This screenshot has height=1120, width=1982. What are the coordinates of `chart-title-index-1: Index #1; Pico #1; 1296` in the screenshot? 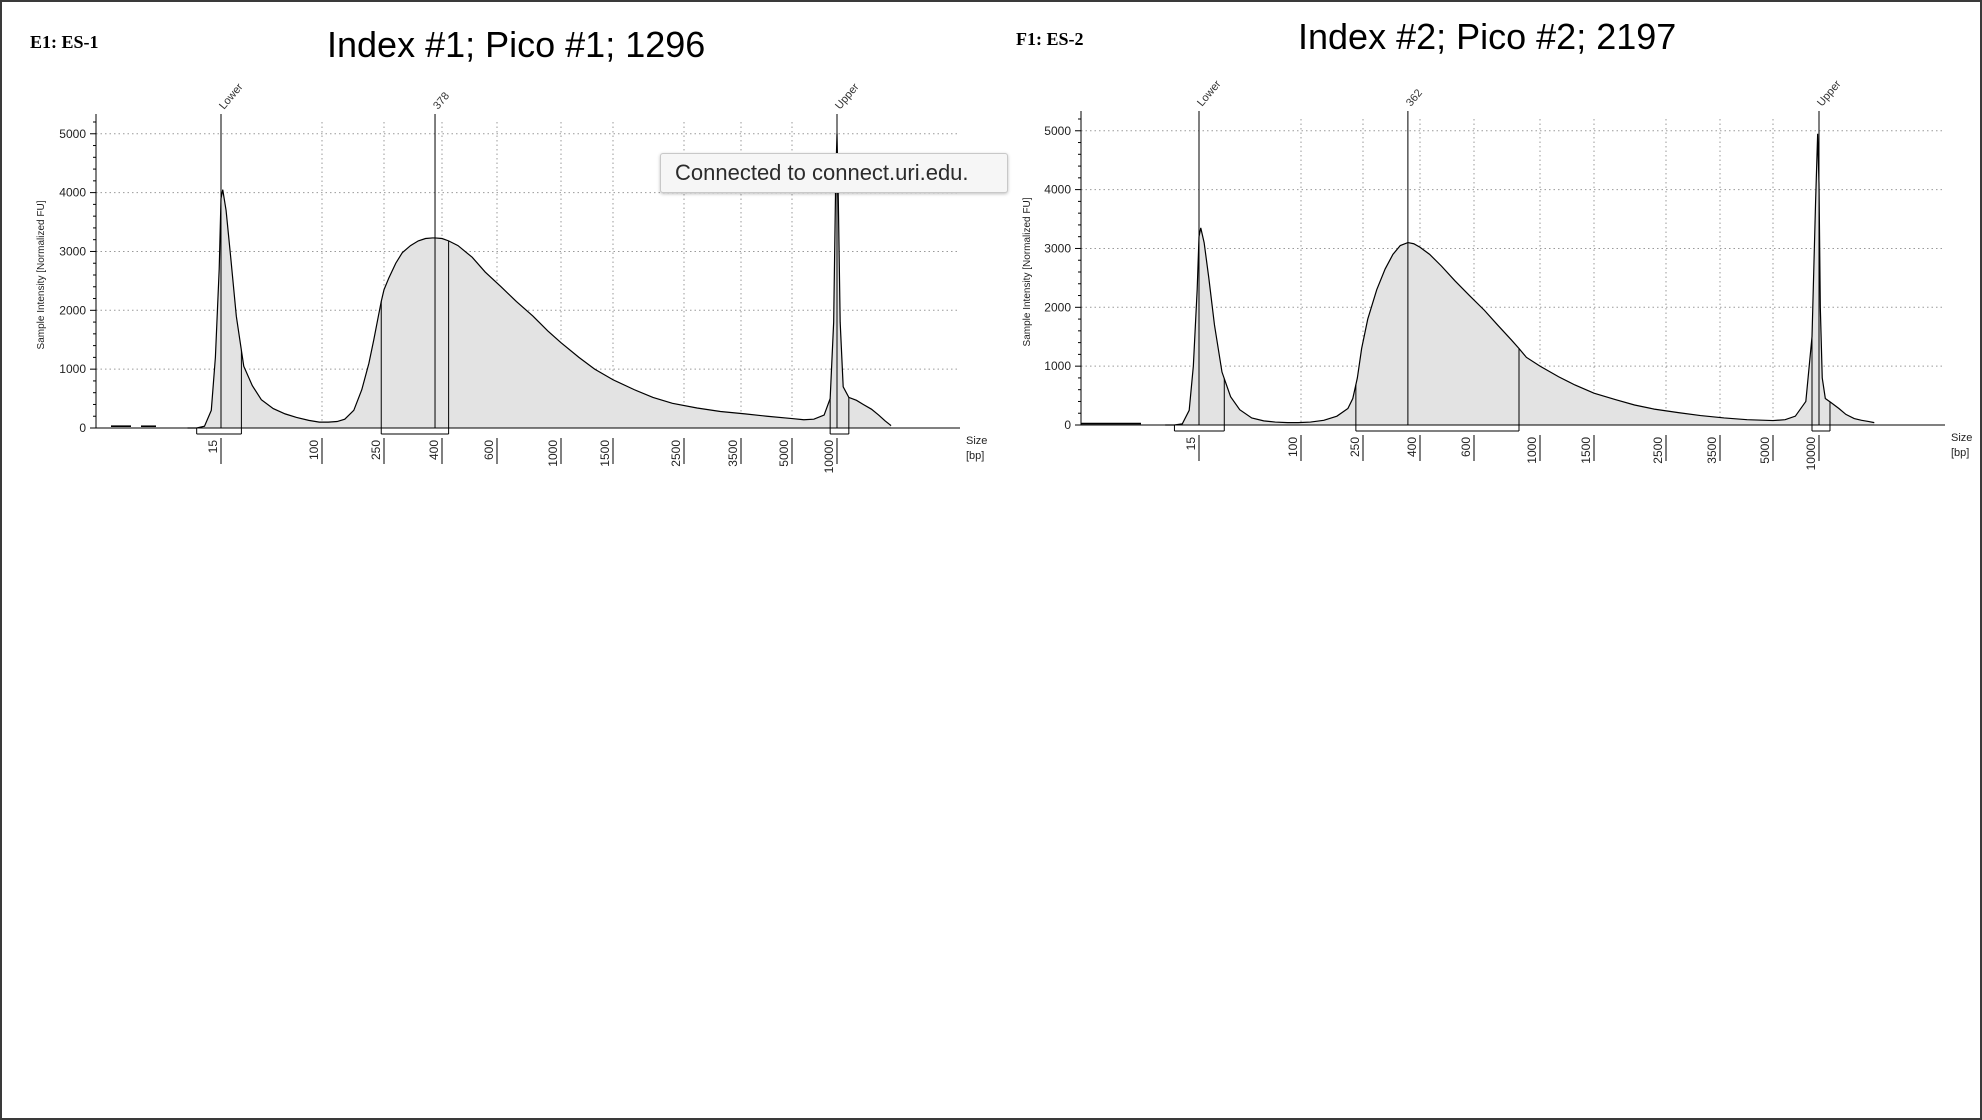 It's located at (516, 44).